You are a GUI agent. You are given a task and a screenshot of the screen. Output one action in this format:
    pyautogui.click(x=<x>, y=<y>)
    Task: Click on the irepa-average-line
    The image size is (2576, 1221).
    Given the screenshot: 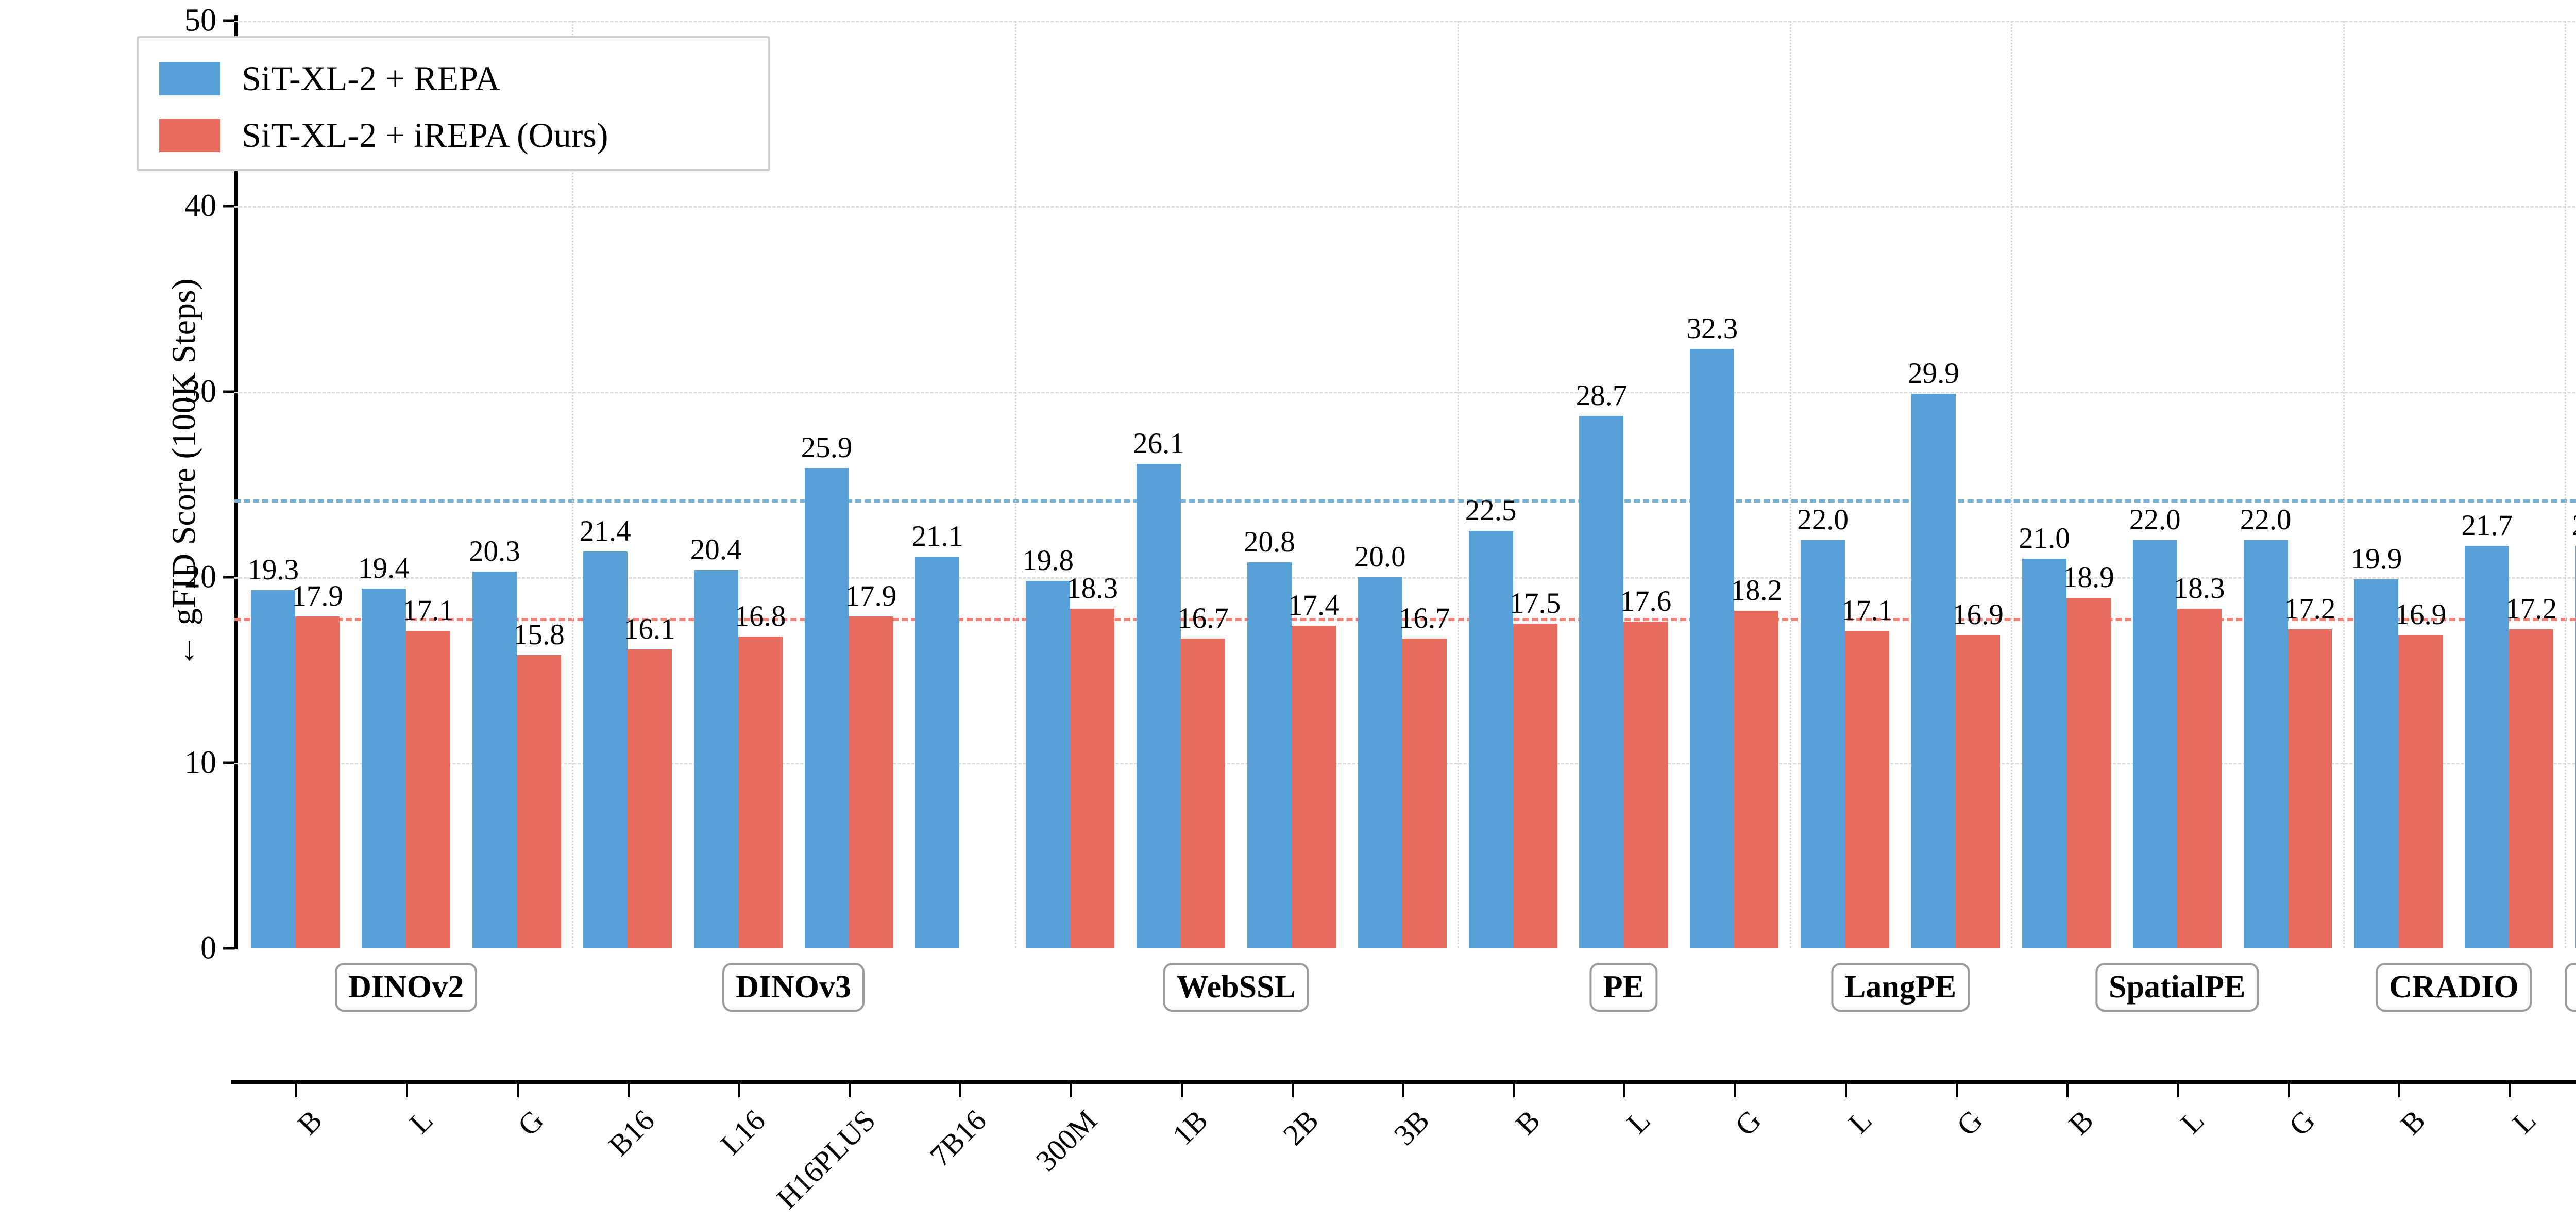 What is the action you would take?
    pyautogui.click(x=1405, y=620)
    